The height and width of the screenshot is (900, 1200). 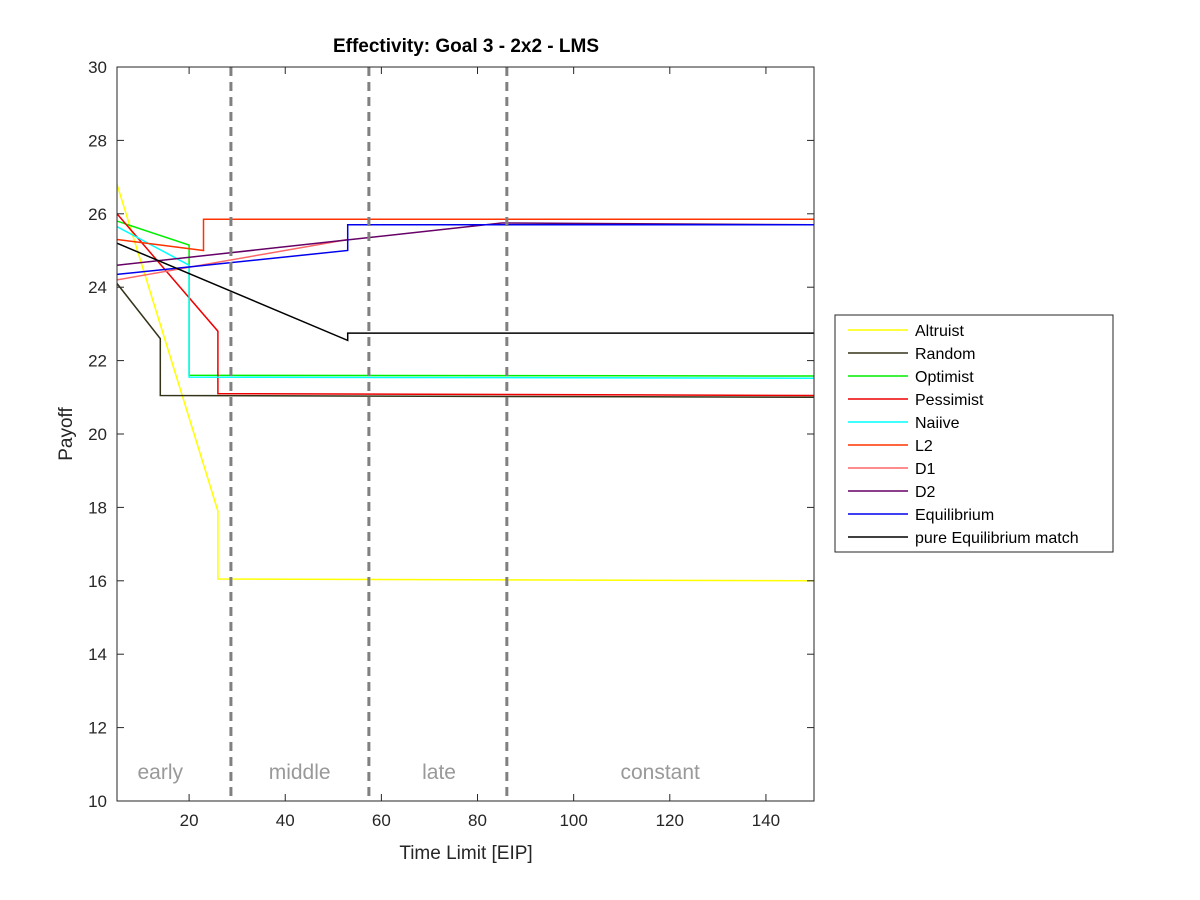 What do you see at coordinates (924, 446) in the screenshot?
I see `legend-label-5: L2` at bounding box center [924, 446].